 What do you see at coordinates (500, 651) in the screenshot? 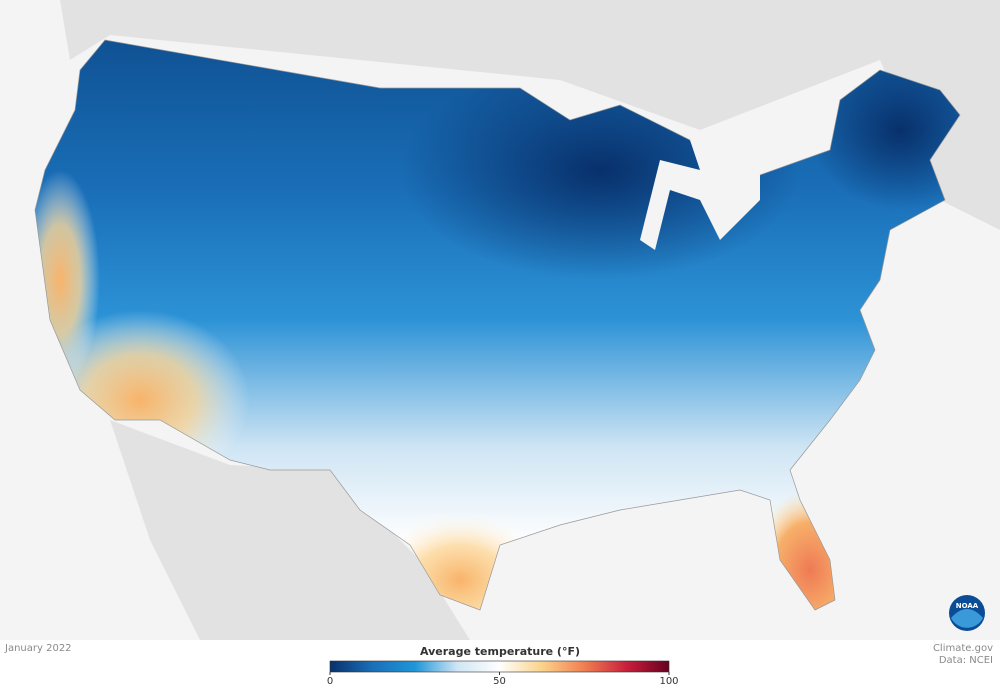
I see `legend-title: Average temperature (°F)` at bounding box center [500, 651].